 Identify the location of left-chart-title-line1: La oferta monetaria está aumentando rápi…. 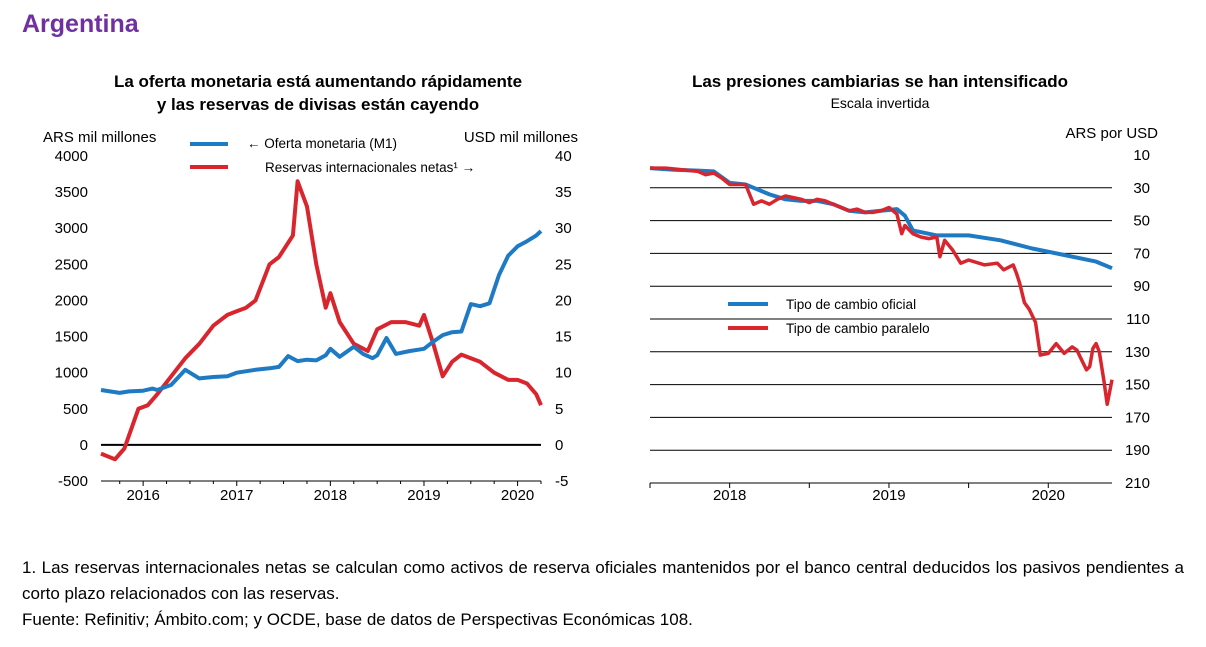
(318, 81).